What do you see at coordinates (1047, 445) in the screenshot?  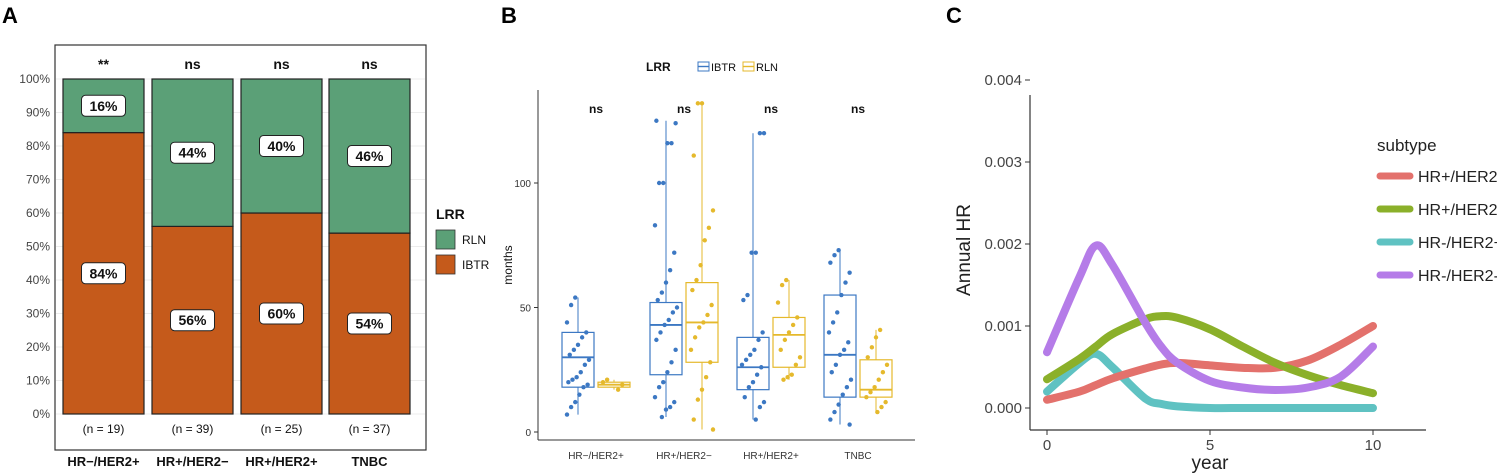 I see `x-tick-c-0: 0` at bounding box center [1047, 445].